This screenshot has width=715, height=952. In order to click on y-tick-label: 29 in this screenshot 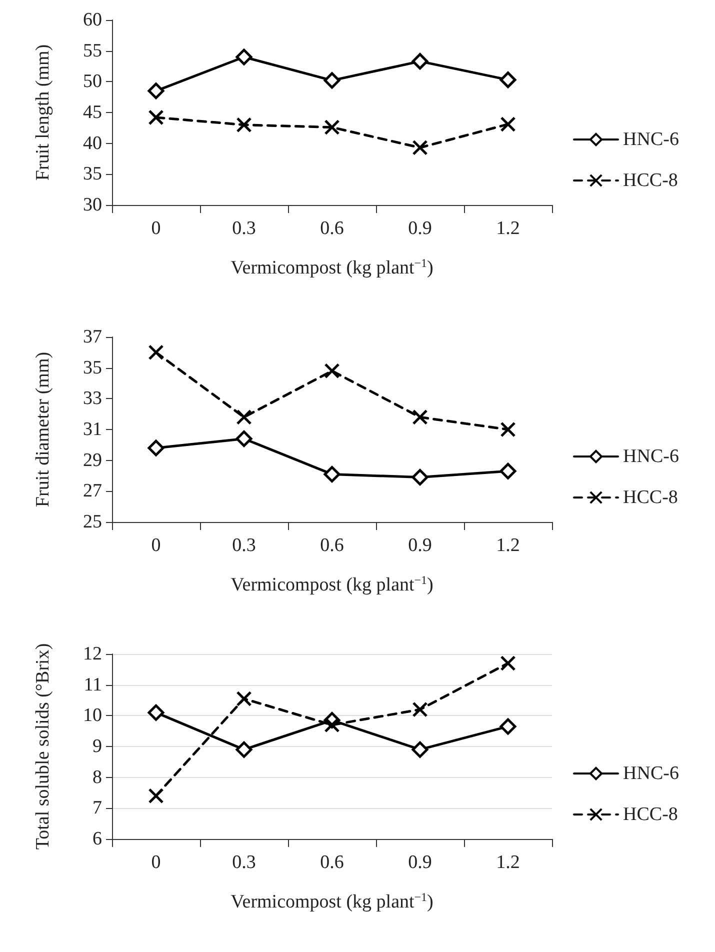, I will do `click(92, 460)`.